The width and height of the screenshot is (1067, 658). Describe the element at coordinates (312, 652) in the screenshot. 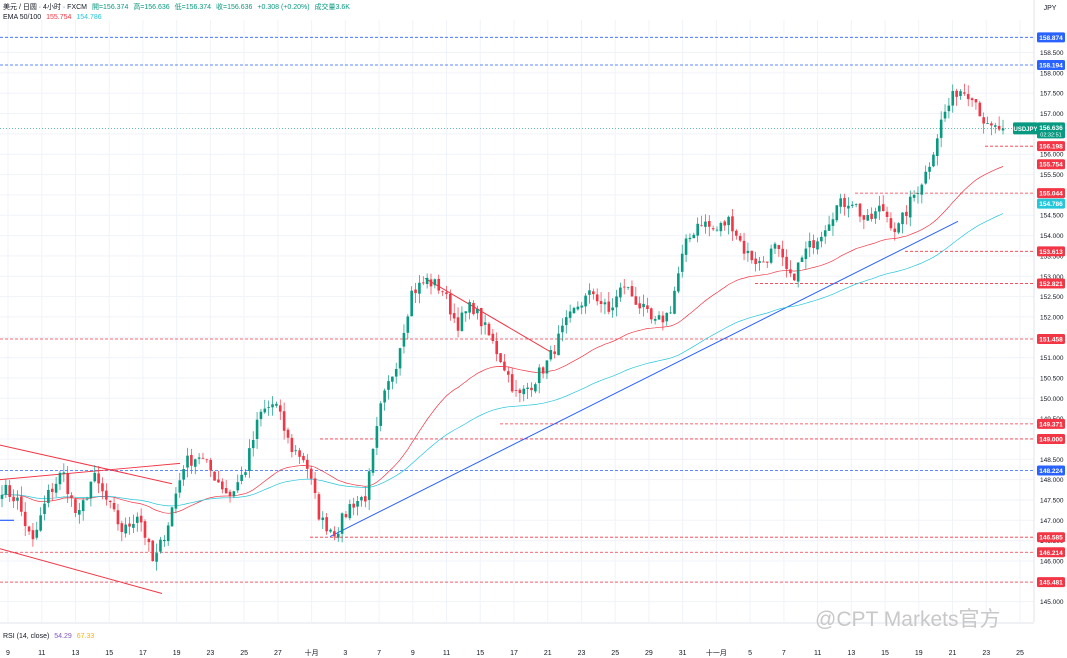

I see `x-tick-label: 十月` at that location.